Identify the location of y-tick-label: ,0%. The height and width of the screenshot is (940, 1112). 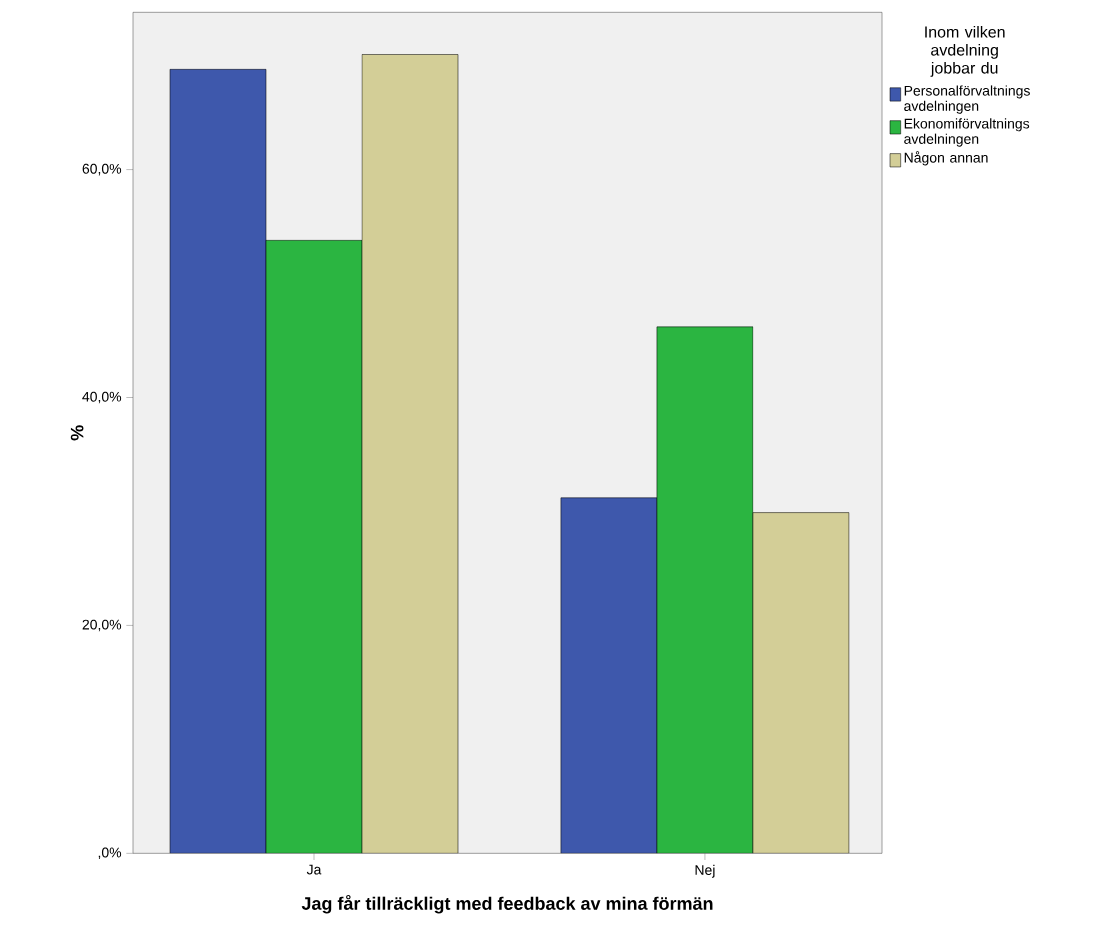
(110, 853).